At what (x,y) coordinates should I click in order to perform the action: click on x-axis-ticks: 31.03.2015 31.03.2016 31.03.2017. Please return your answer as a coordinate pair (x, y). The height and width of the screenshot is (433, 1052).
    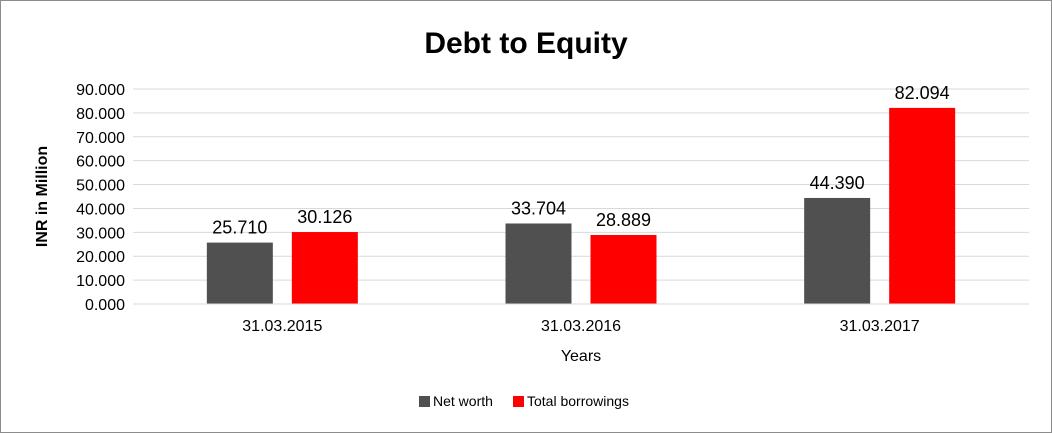
    Looking at the image, I should click on (581, 326).